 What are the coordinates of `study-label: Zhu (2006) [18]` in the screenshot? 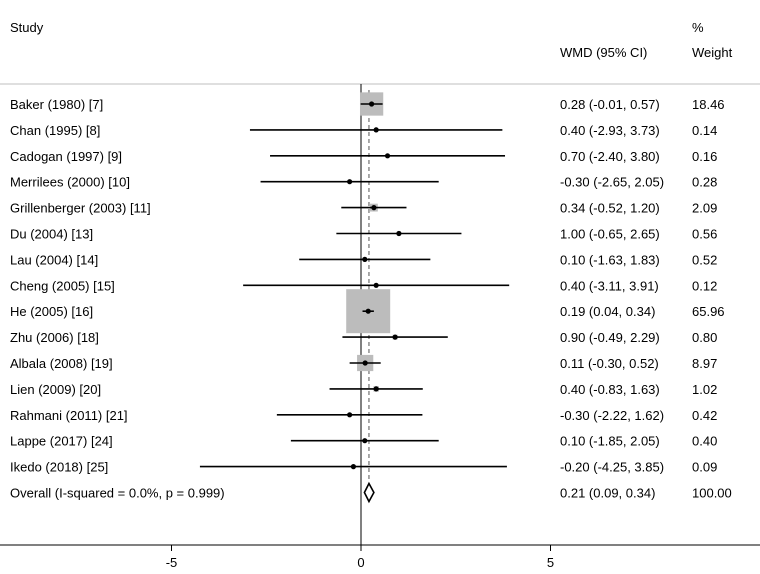 It's located at (54, 337).